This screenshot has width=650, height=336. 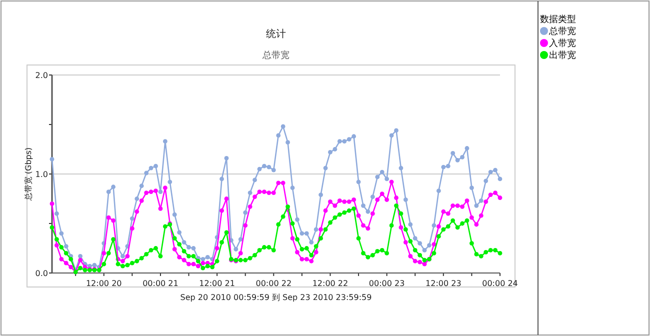 What do you see at coordinates (562, 55) in the screenshot?
I see `legend-label: 出带宽` at bounding box center [562, 55].